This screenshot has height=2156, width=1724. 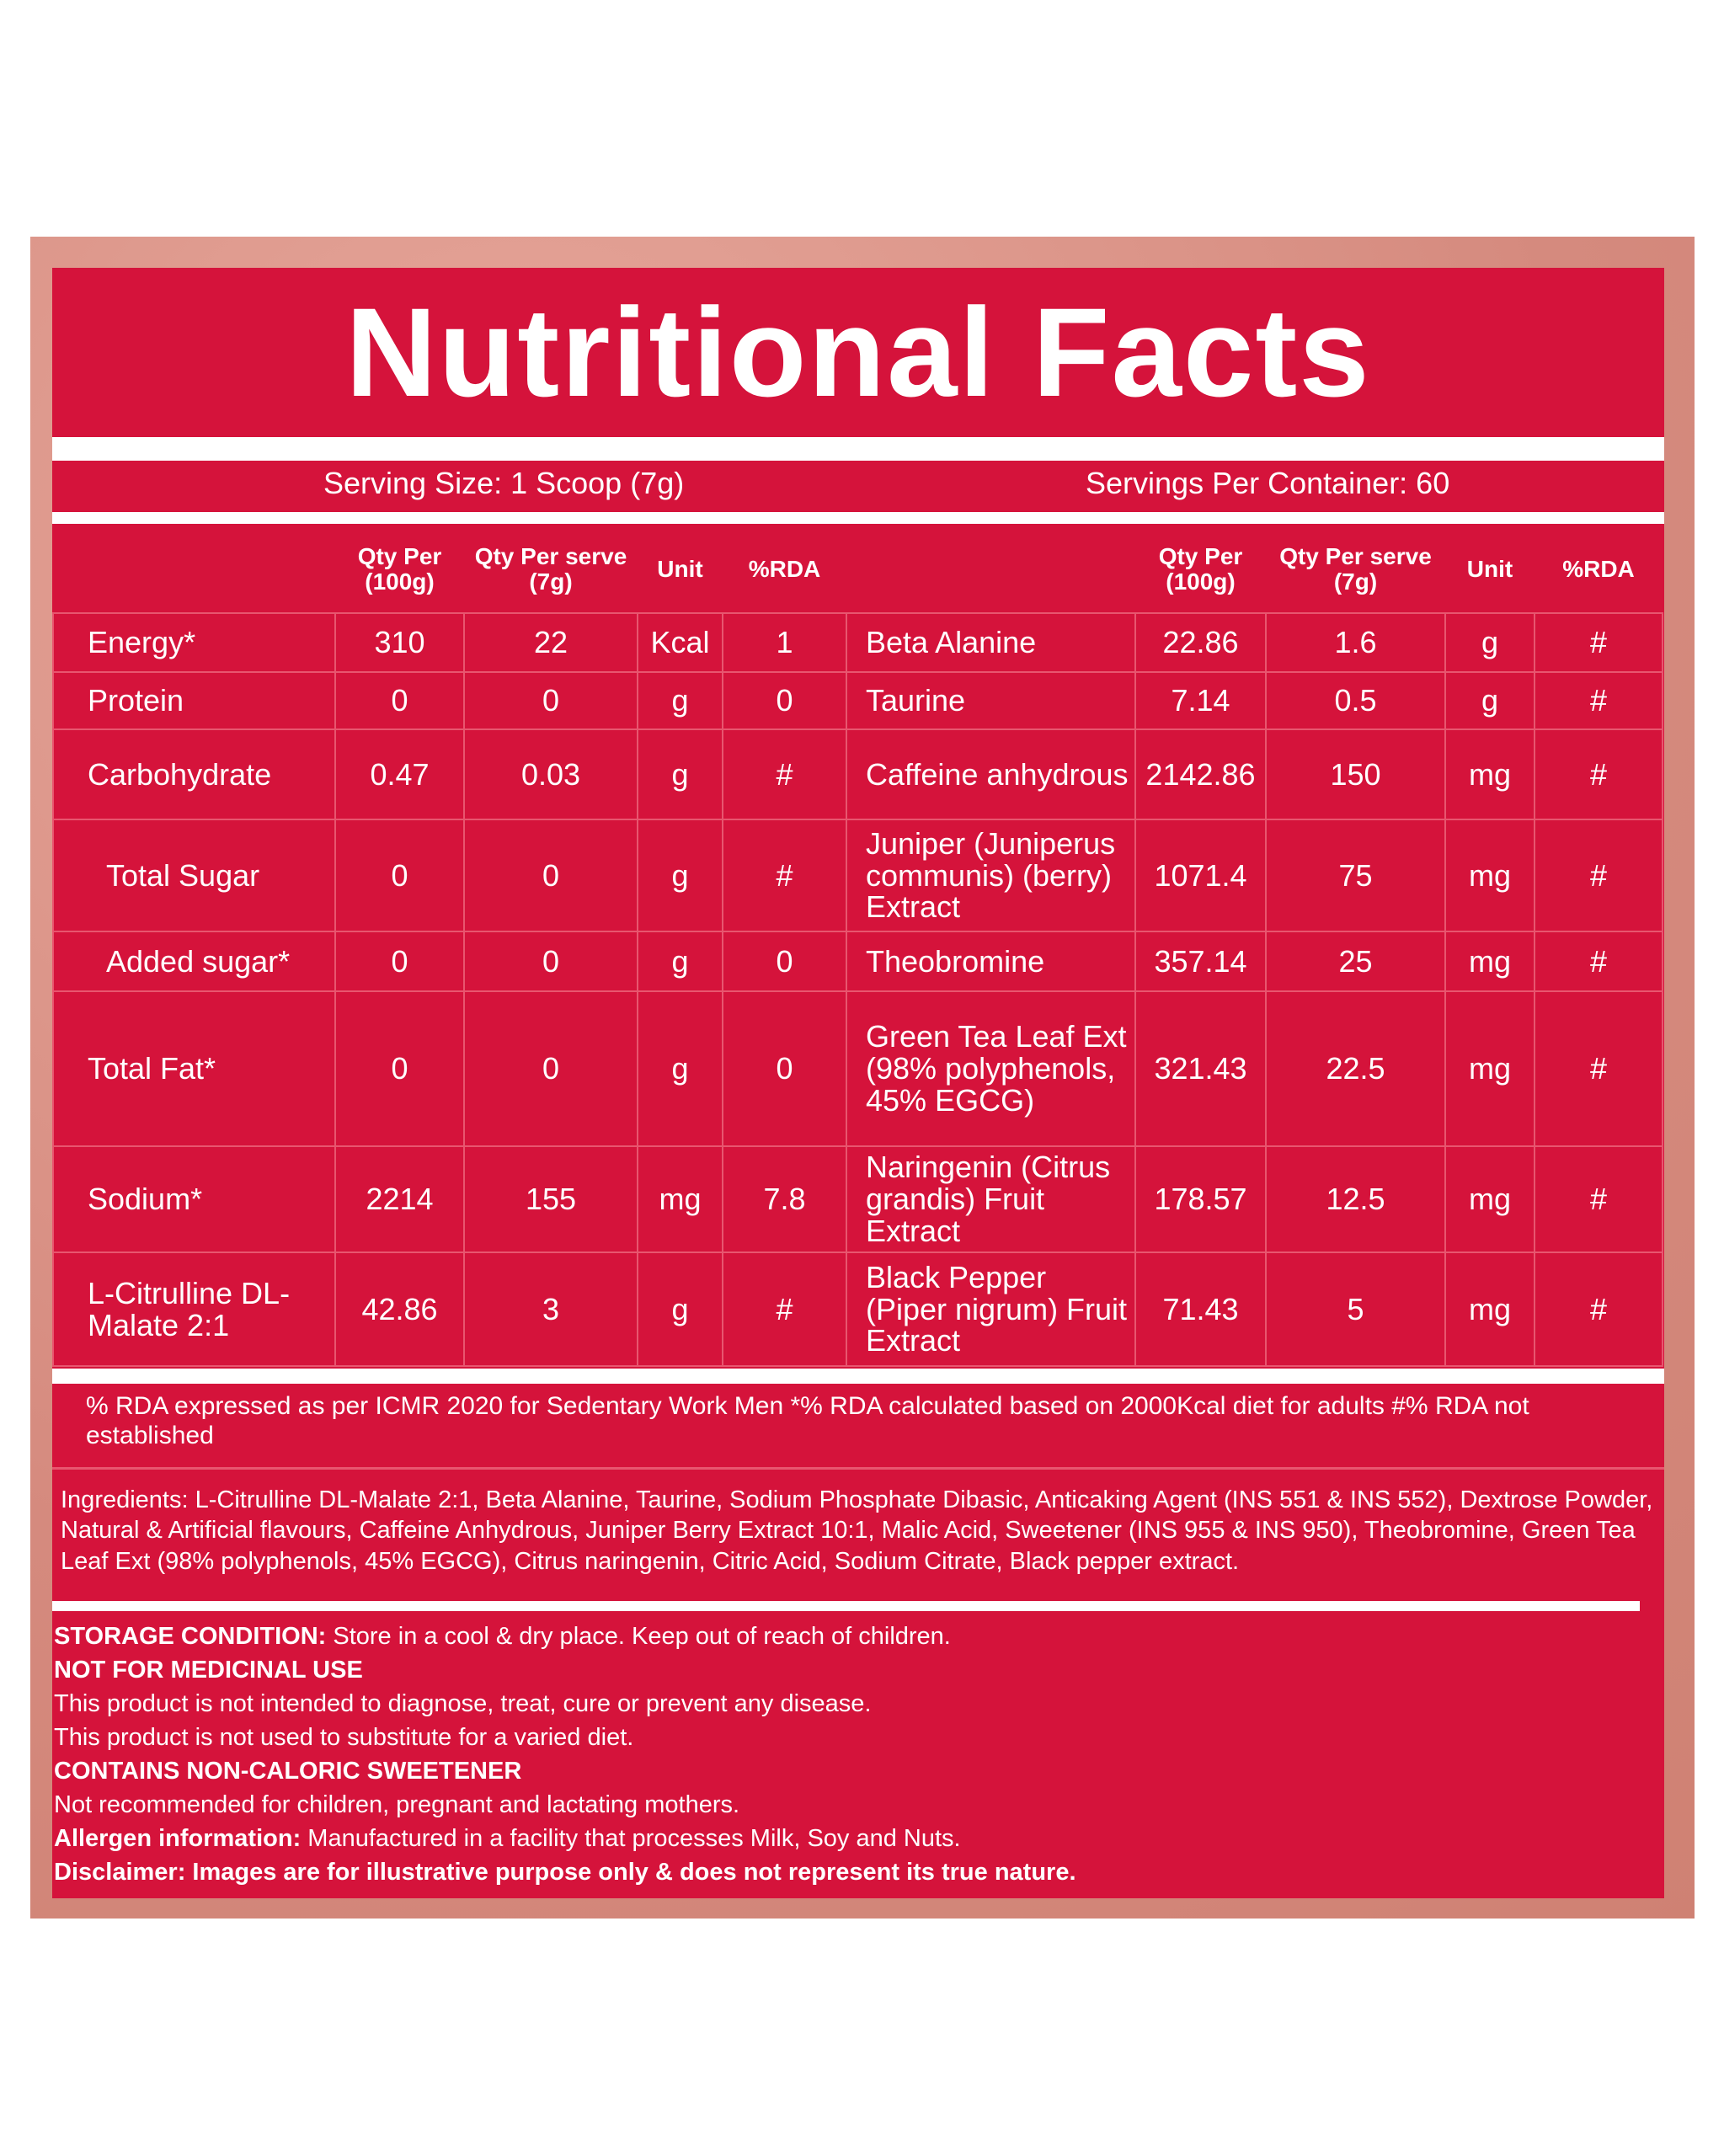 What do you see at coordinates (1355, 700) in the screenshot?
I see `nutrient-value: 0.5` at bounding box center [1355, 700].